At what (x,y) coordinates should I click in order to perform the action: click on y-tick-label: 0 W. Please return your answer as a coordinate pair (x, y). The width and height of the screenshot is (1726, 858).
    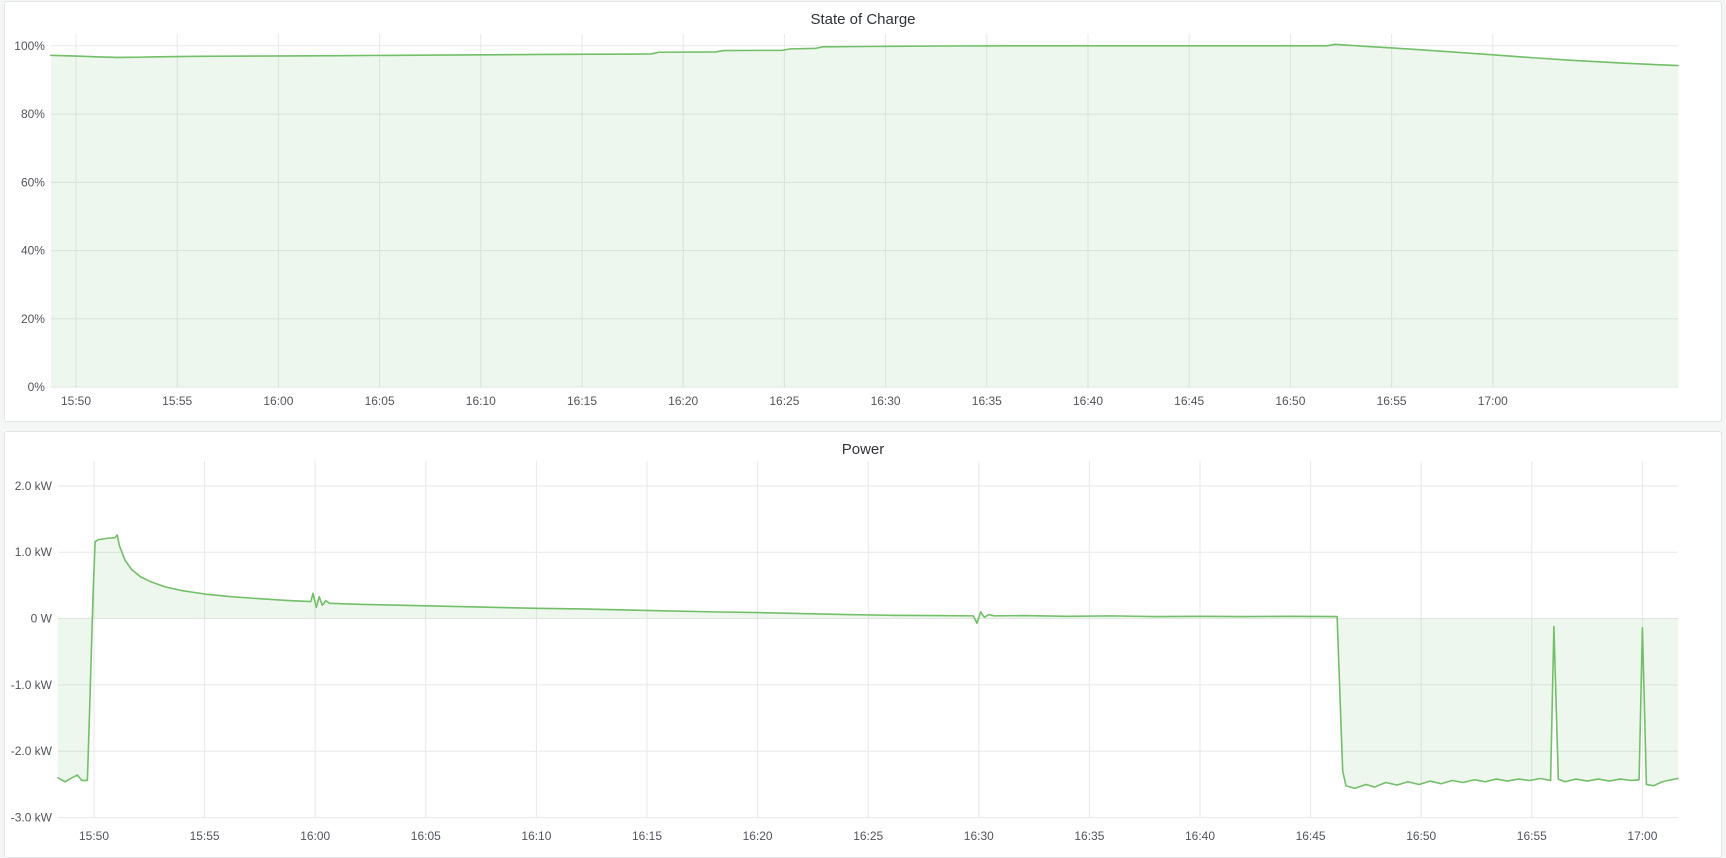
    Looking at the image, I should click on (42, 619).